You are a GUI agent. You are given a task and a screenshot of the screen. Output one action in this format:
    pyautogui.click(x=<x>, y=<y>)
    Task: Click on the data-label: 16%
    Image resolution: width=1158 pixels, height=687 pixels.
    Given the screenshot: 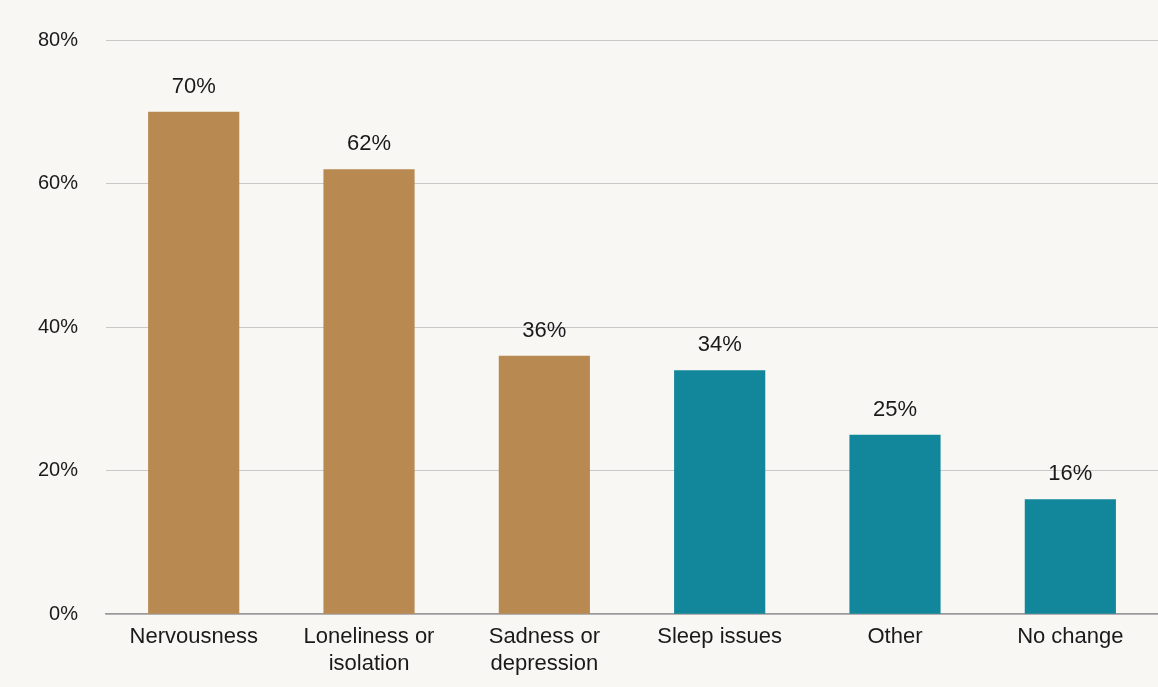 What is the action you would take?
    pyautogui.click(x=1070, y=473)
    